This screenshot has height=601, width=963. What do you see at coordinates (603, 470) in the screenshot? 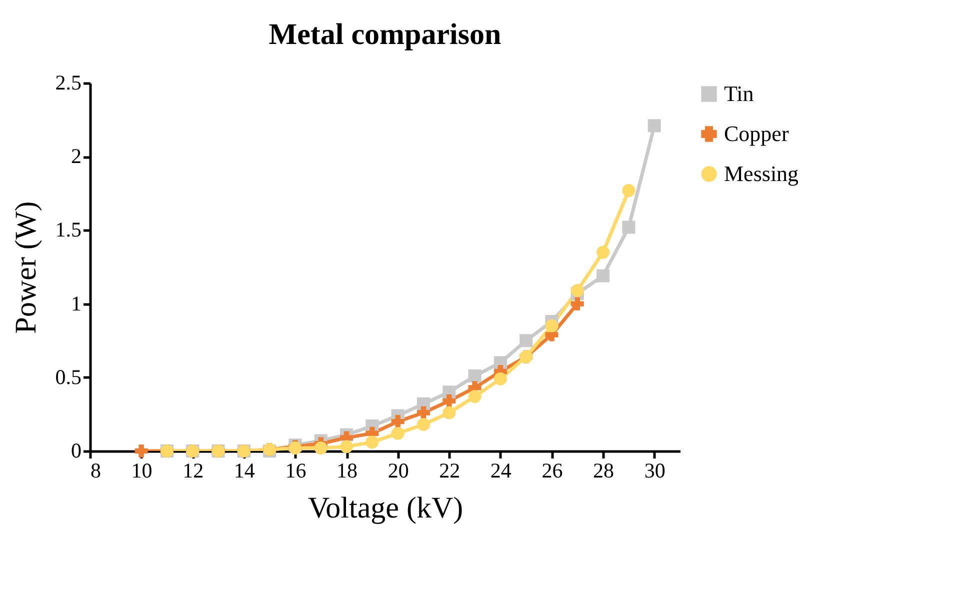
I see `x-tick-label: 28` at bounding box center [603, 470].